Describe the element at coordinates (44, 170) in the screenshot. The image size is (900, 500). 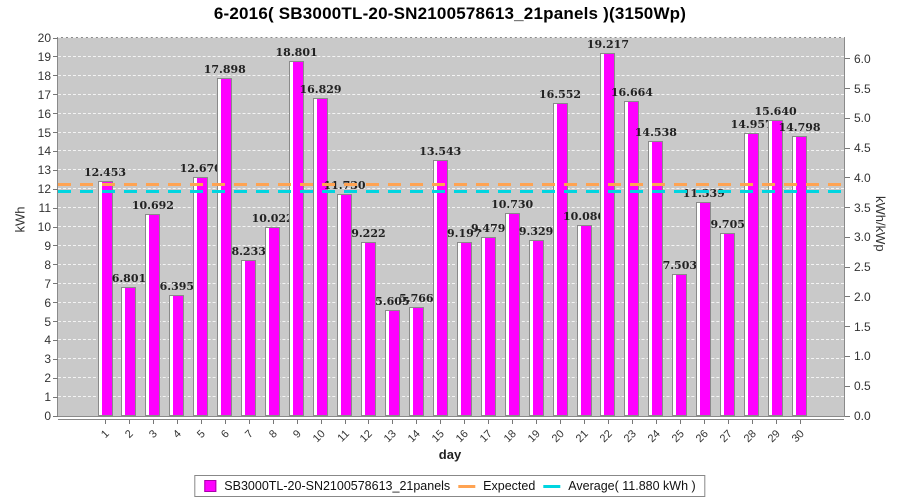
I see `y-axis-tick-label: 13` at that location.